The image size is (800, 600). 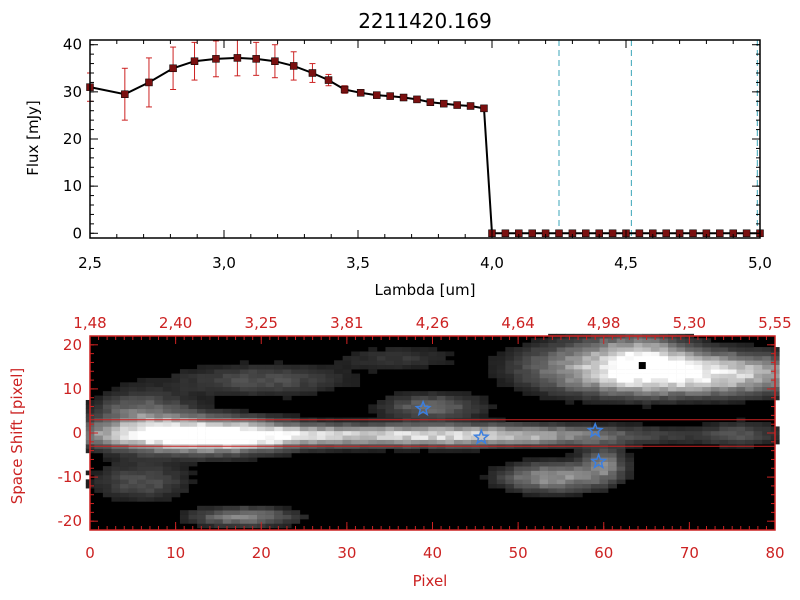 I want to click on y-tick-label-2: 20, so click(x=72, y=139).